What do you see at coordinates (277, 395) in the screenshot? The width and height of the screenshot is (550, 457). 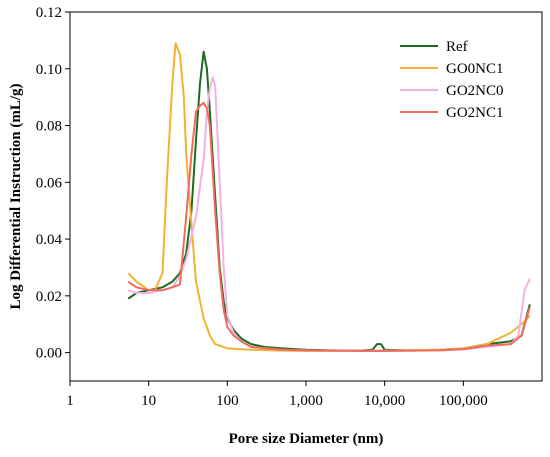 I see `x-axis: 1 10 100 1,000 10,000 100,000` at bounding box center [277, 395].